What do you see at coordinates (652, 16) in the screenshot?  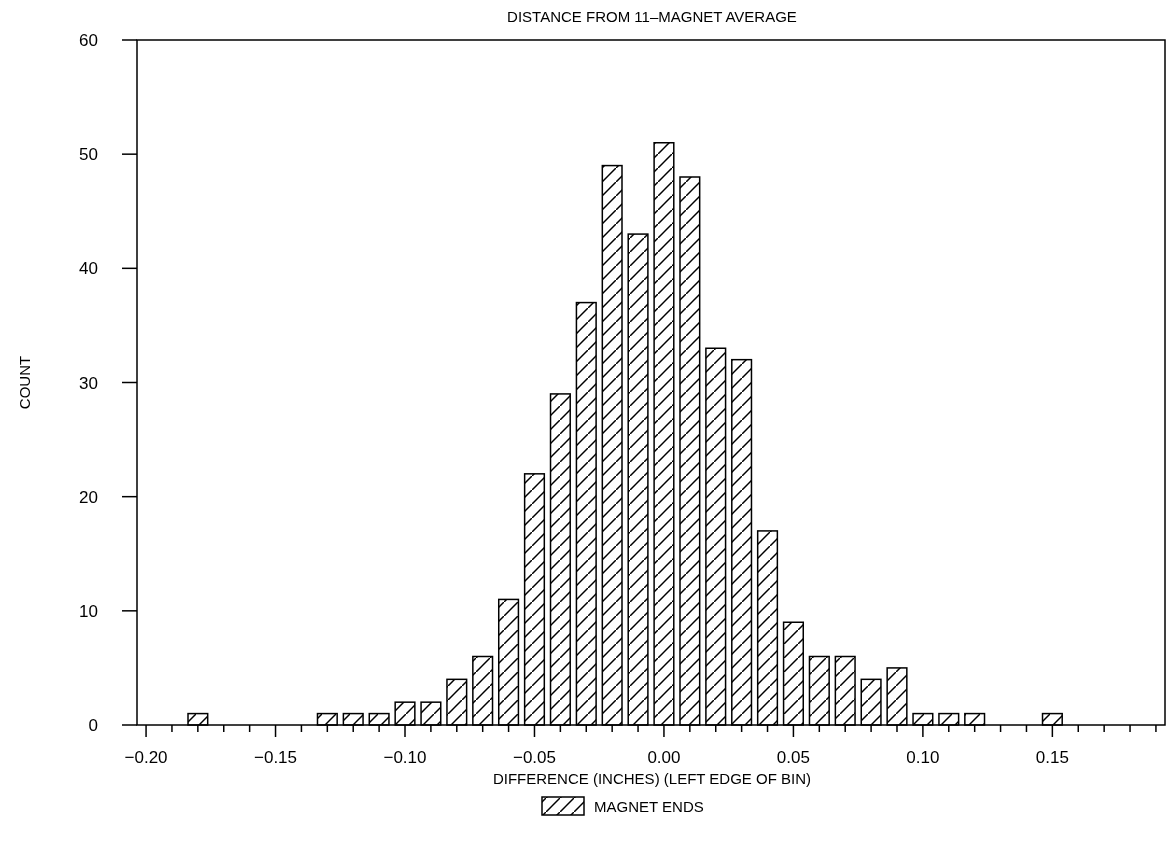 I see `chart-title: DISTANCE FROM 11–MAGNET AVERAGE` at bounding box center [652, 16].